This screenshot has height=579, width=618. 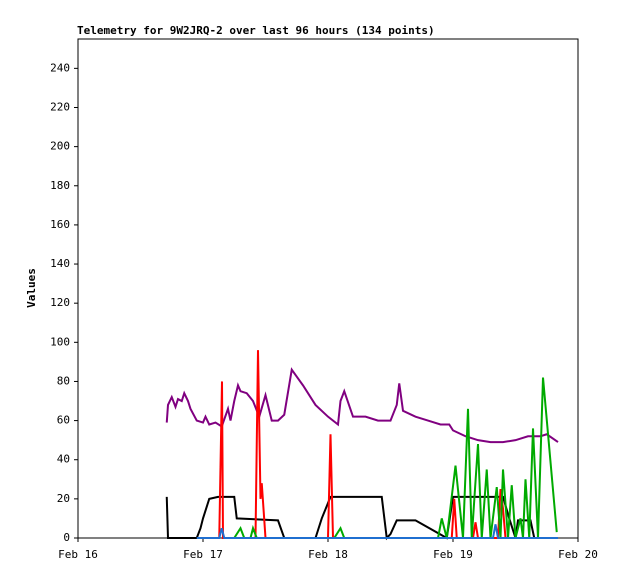 What do you see at coordinates (63, 498) in the screenshot?
I see `y-tick-label: 20` at bounding box center [63, 498].